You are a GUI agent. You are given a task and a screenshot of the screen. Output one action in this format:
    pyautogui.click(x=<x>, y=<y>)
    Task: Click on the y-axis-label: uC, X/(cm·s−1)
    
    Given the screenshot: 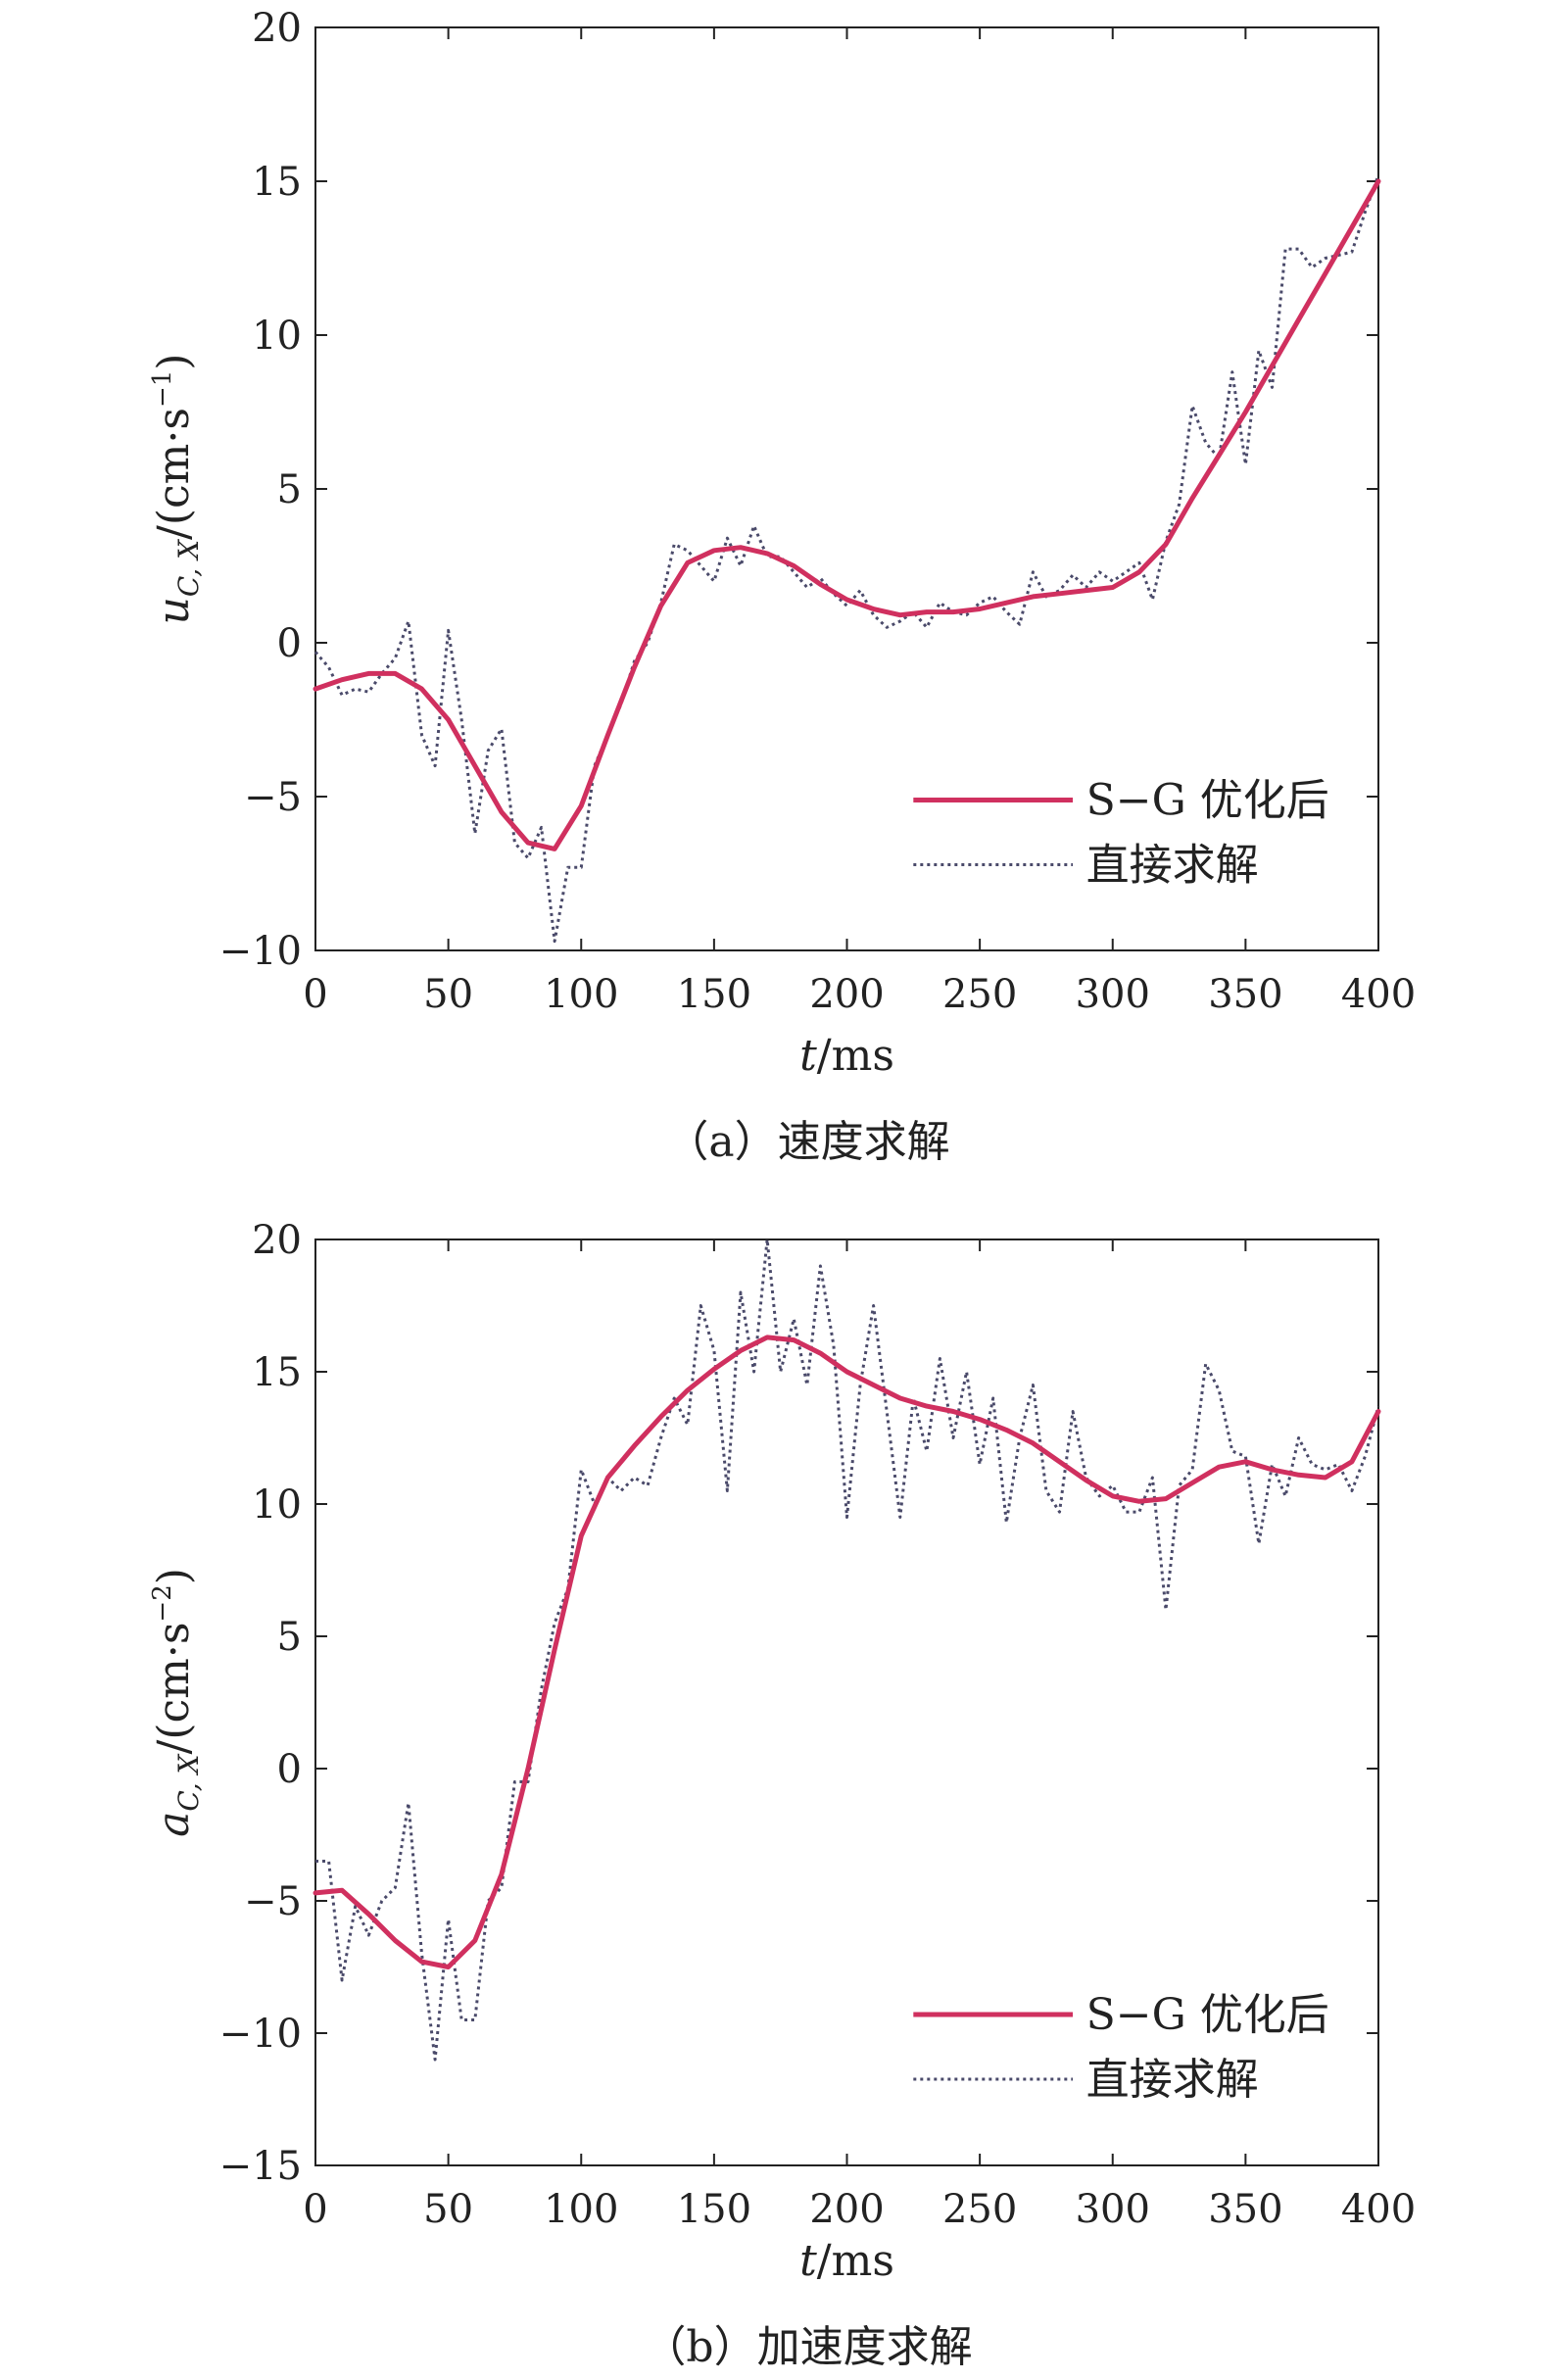 What is the action you would take?
    pyautogui.click(x=177, y=489)
    